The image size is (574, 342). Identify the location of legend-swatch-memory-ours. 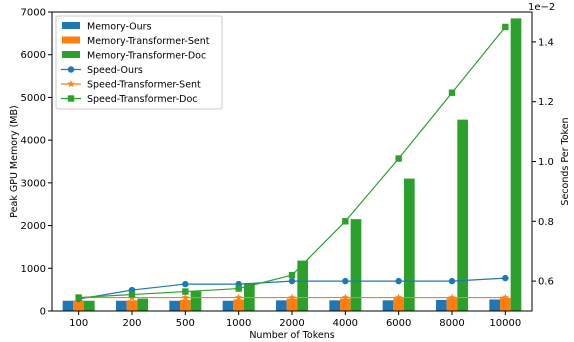
(71, 25).